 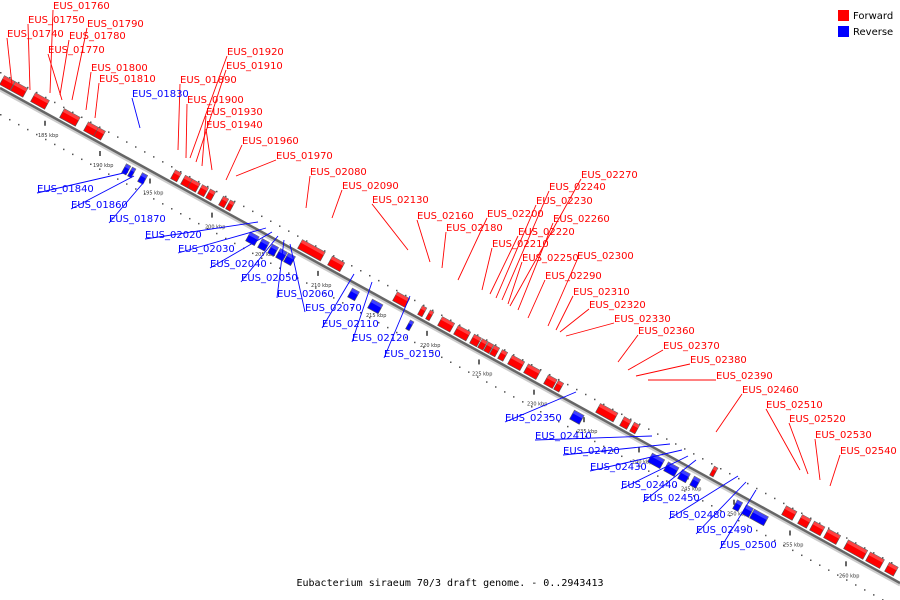 What do you see at coordinates (636, 461) in the screenshot?
I see `gene-label-eus-02430: EUS_02430` at bounding box center [636, 461].